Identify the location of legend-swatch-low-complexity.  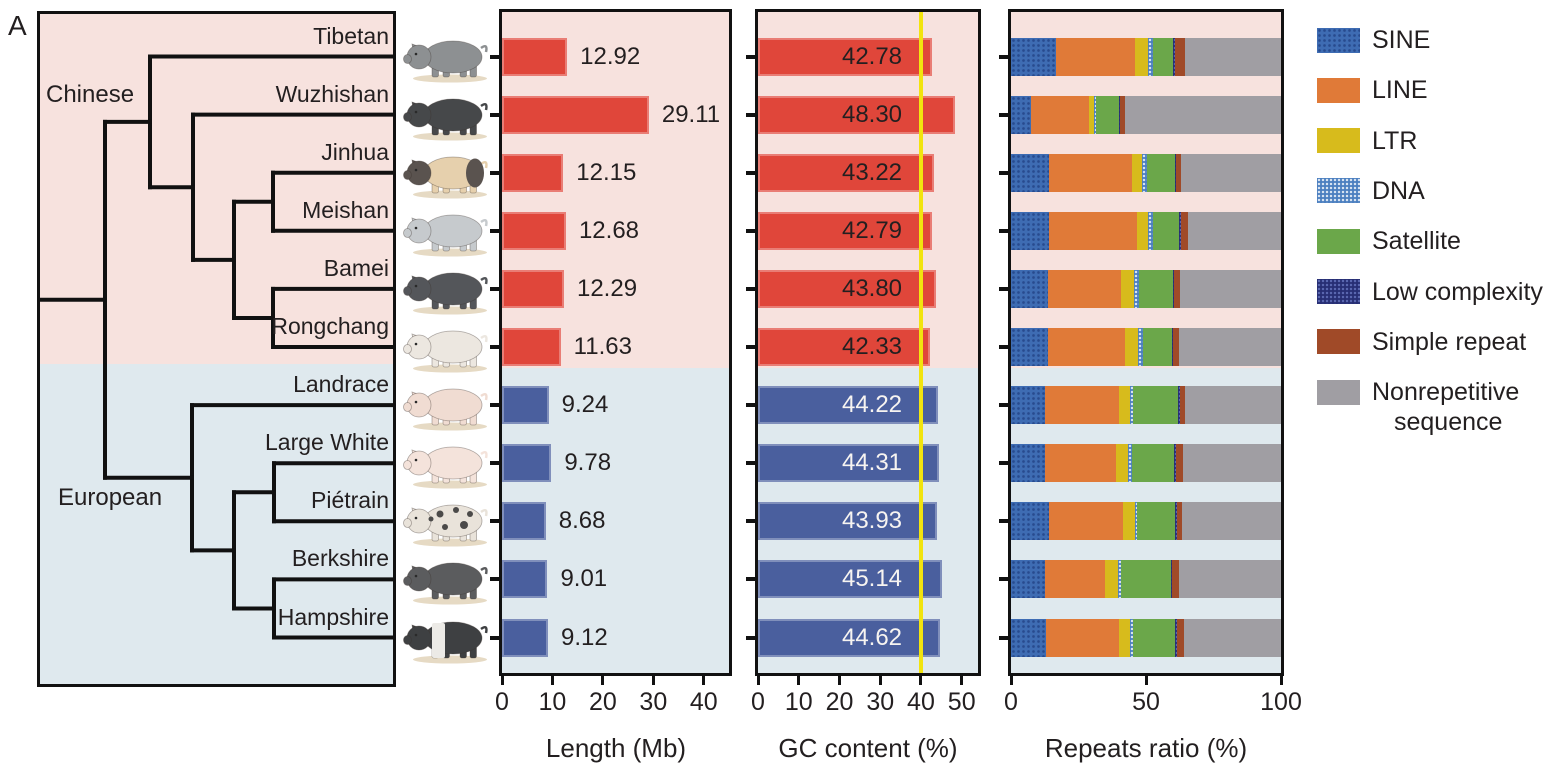
(1338, 291).